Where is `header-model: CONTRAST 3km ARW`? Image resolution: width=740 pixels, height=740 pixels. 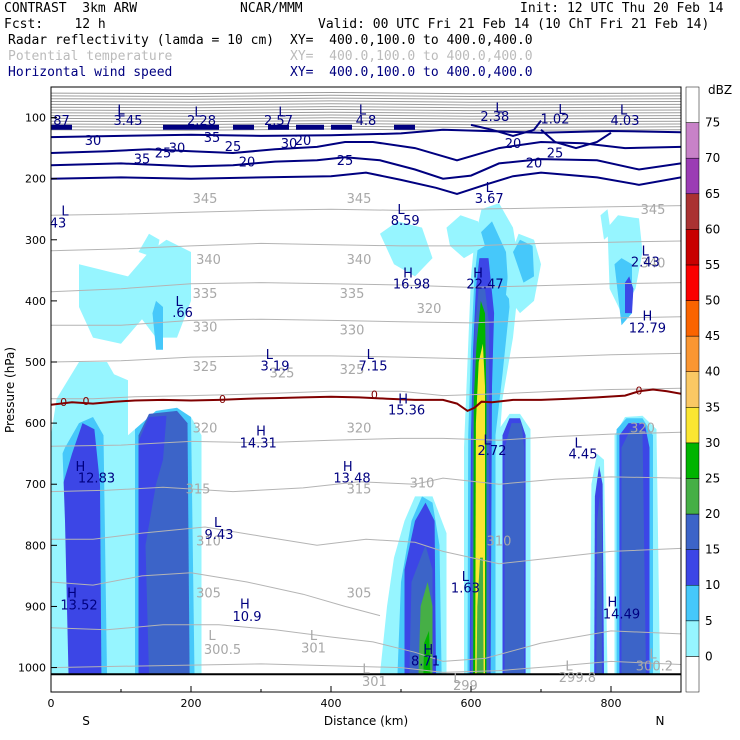
header-model: CONTRAST 3km ARW is located at coordinates (71, 8).